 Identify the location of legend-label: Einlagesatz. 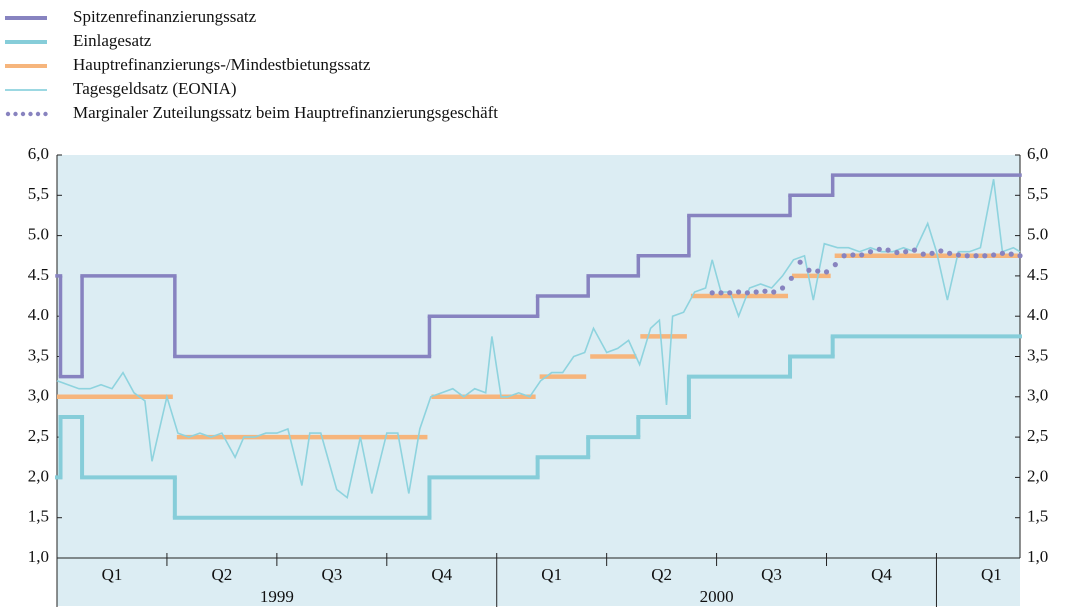
(112, 40).